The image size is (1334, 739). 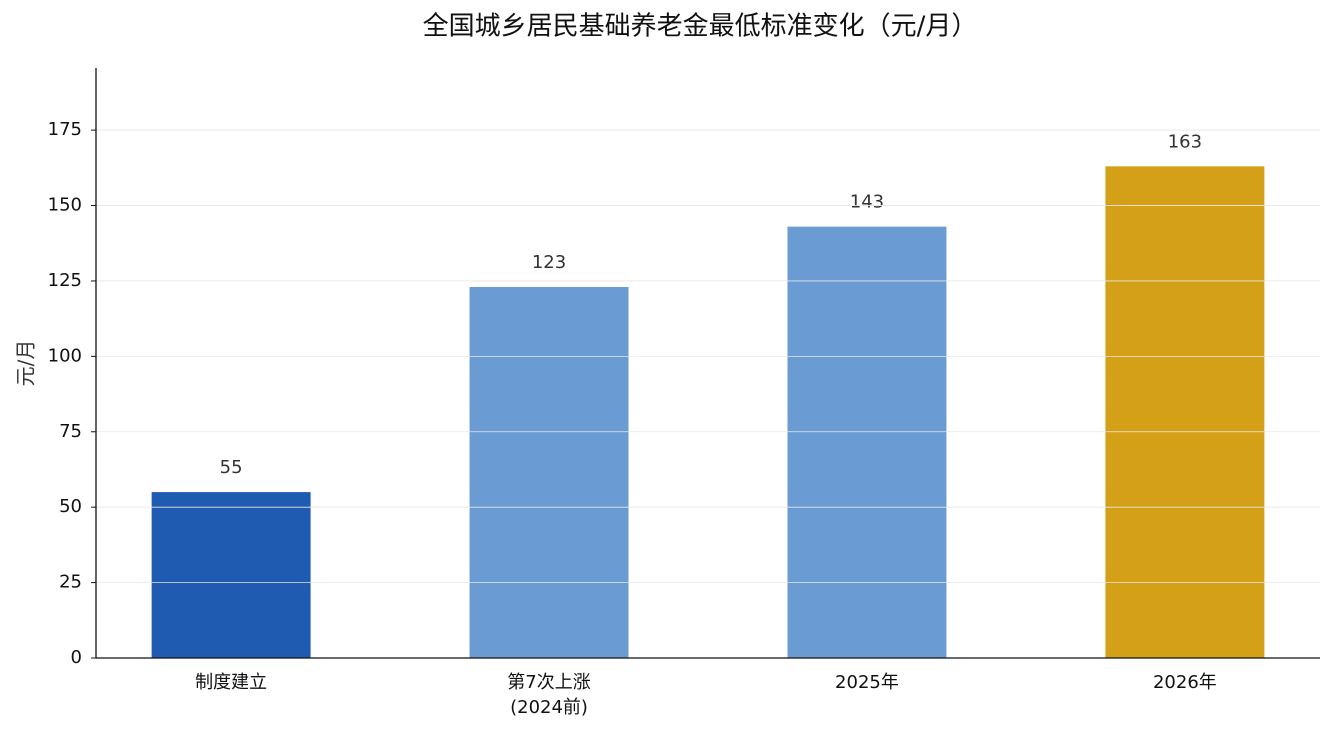 I want to click on chart-title: 全国城乡居民基础养老金最低标准变化（元/月）, so click(x=700, y=27).